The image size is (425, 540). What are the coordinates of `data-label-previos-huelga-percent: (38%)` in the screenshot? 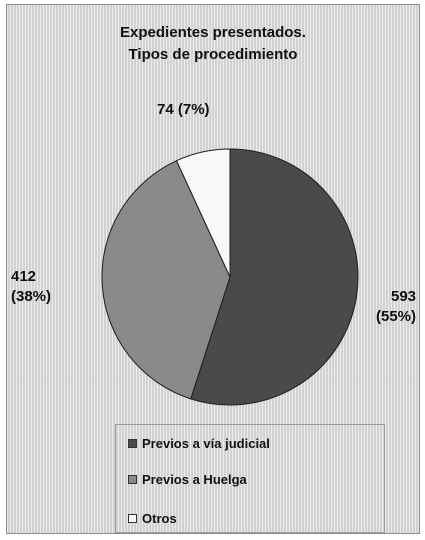 It's located at (31, 296).